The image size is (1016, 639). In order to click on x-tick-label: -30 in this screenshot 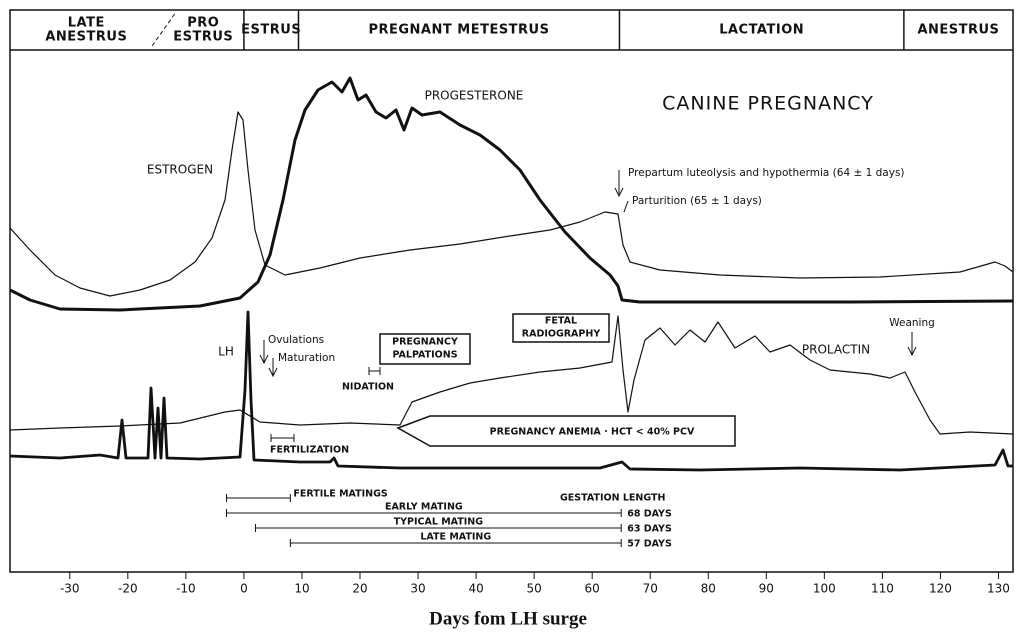, I will do `click(70, 589)`.